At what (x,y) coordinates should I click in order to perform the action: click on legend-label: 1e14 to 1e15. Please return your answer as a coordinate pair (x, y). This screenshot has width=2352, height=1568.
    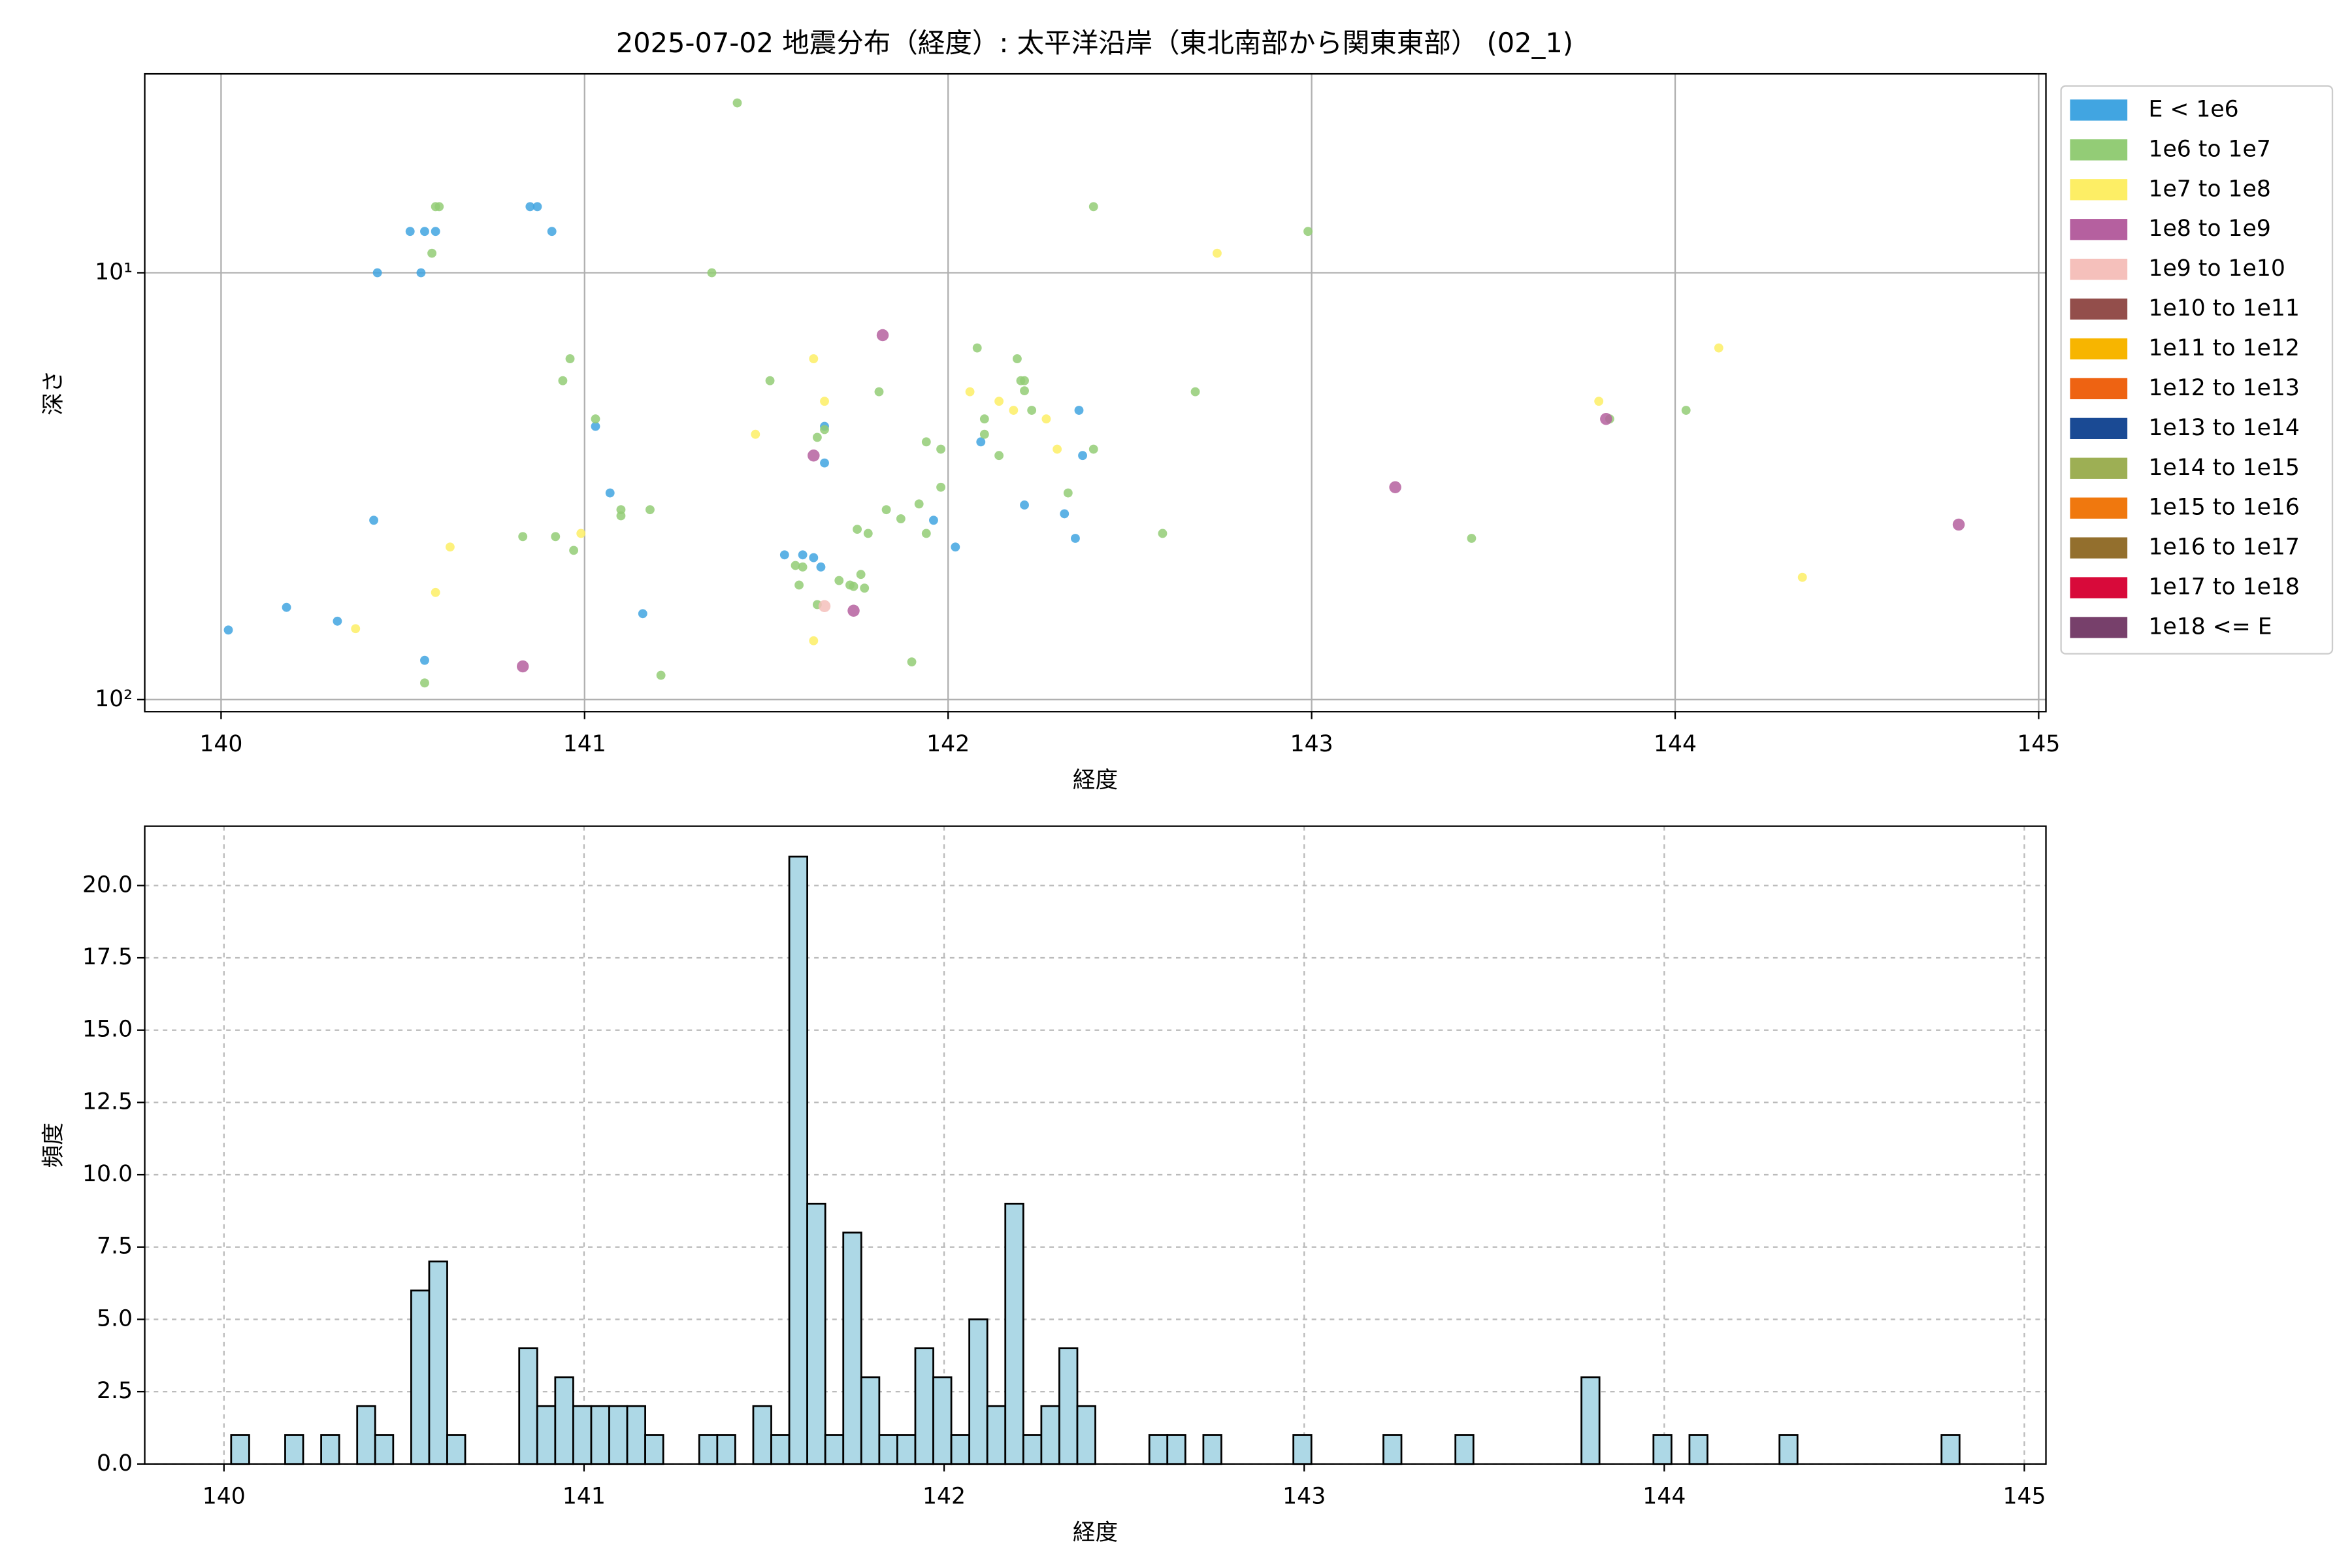
    Looking at the image, I should click on (2223, 468).